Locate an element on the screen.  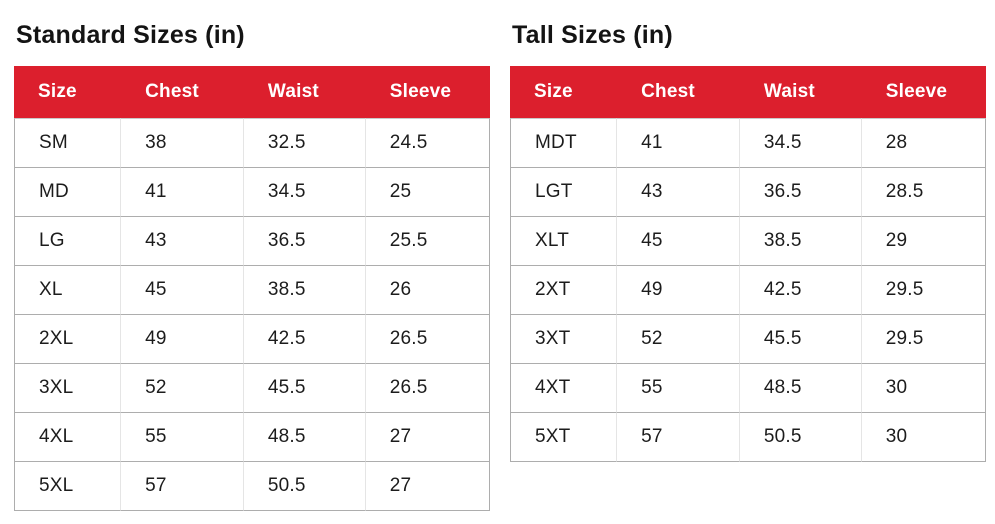
size-label-cell: 3XL is located at coordinates (68, 388).